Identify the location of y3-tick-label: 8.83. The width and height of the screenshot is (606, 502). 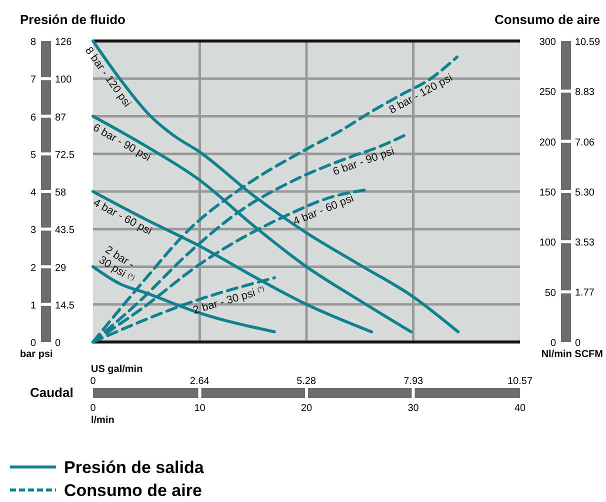
(585, 92).